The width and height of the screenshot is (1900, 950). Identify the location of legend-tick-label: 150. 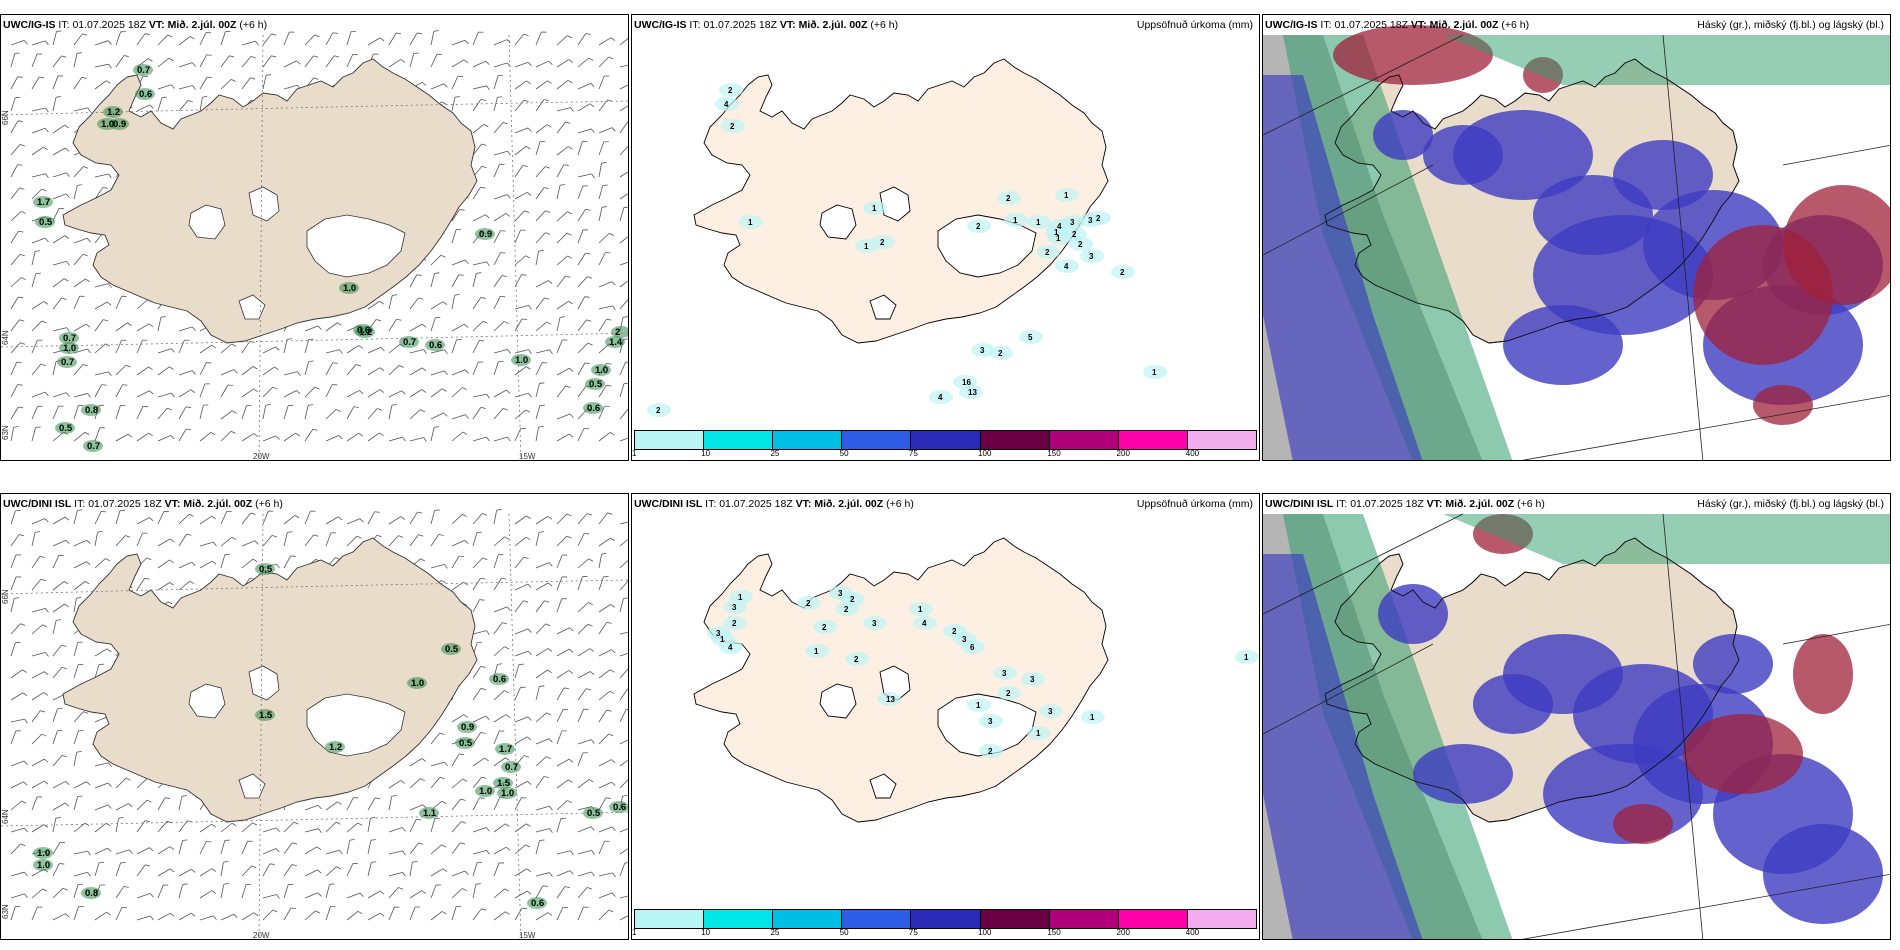
(1054, 453).